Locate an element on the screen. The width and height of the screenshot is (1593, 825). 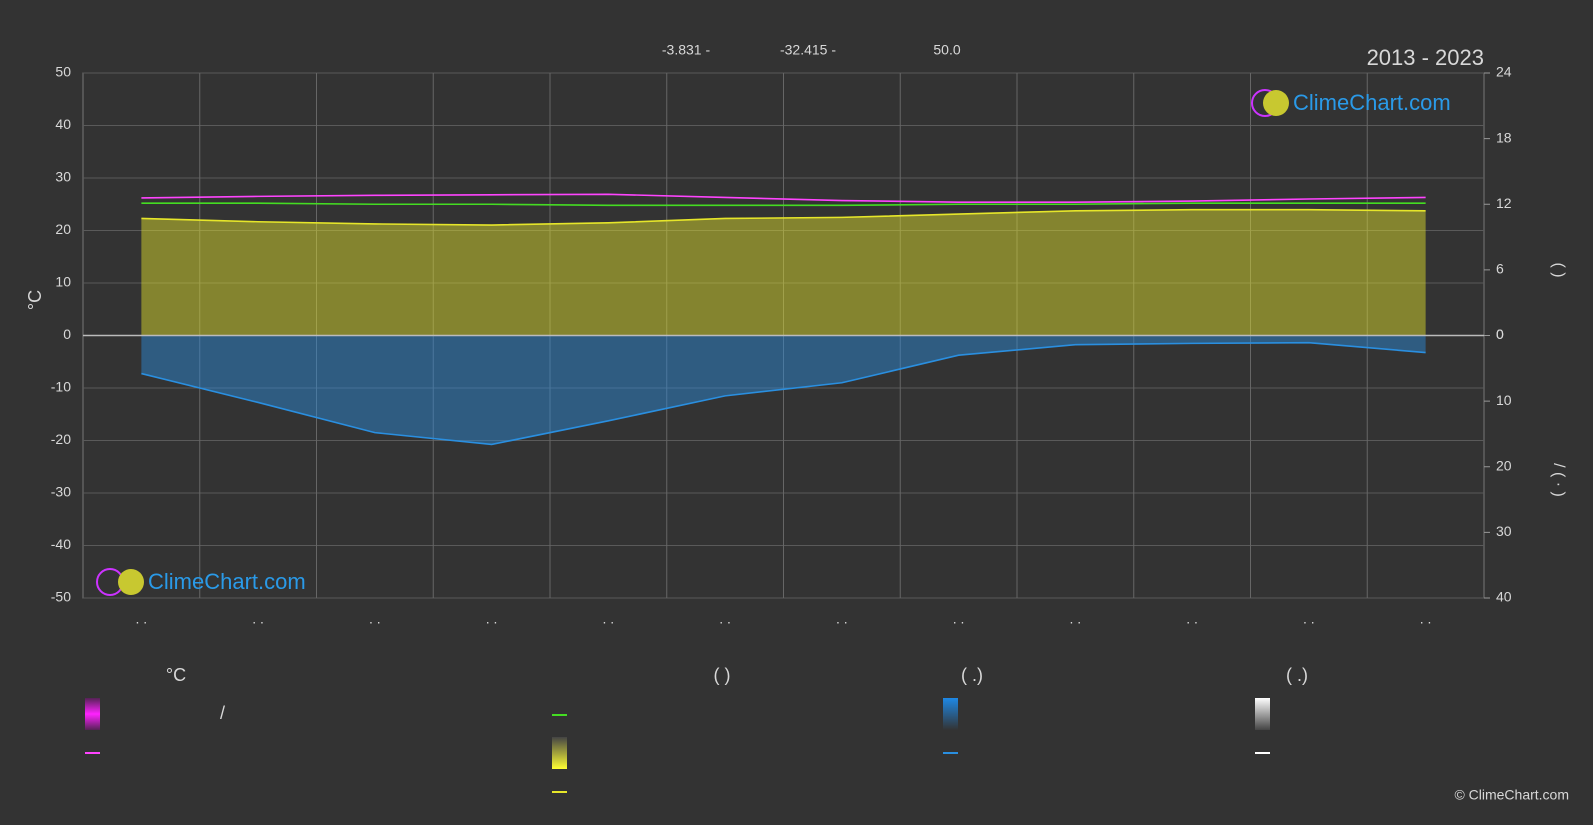
y2-tick-label: 12 is located at coordinates (1504, 203).